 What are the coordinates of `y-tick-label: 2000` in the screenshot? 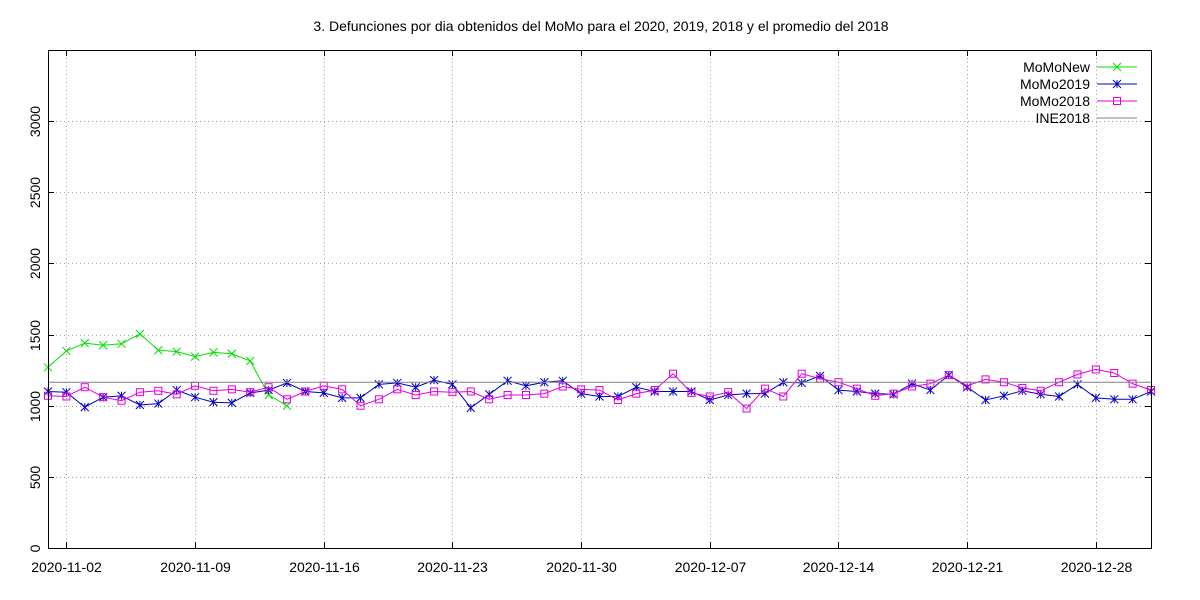 It's located at (35, 263).